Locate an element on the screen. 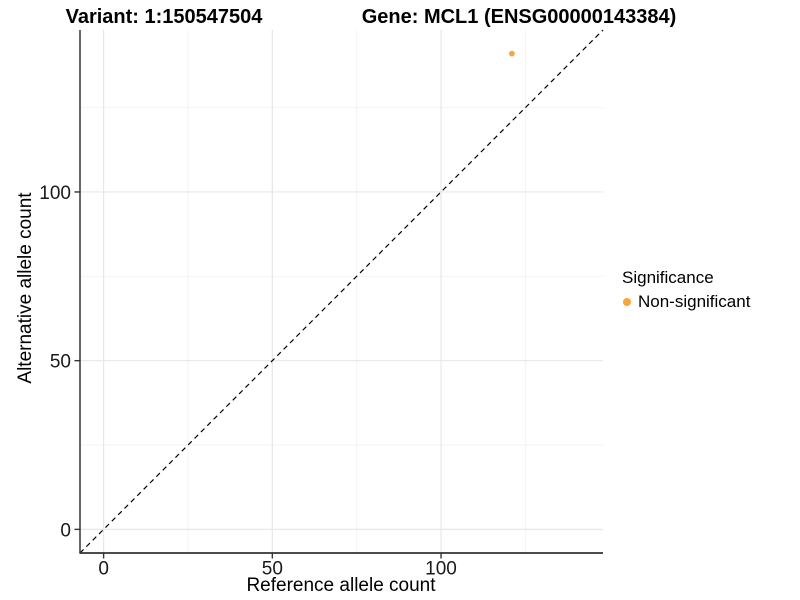 The image size is (800, 600). x-tick-label: 50 is located at coordinates (272, 569).